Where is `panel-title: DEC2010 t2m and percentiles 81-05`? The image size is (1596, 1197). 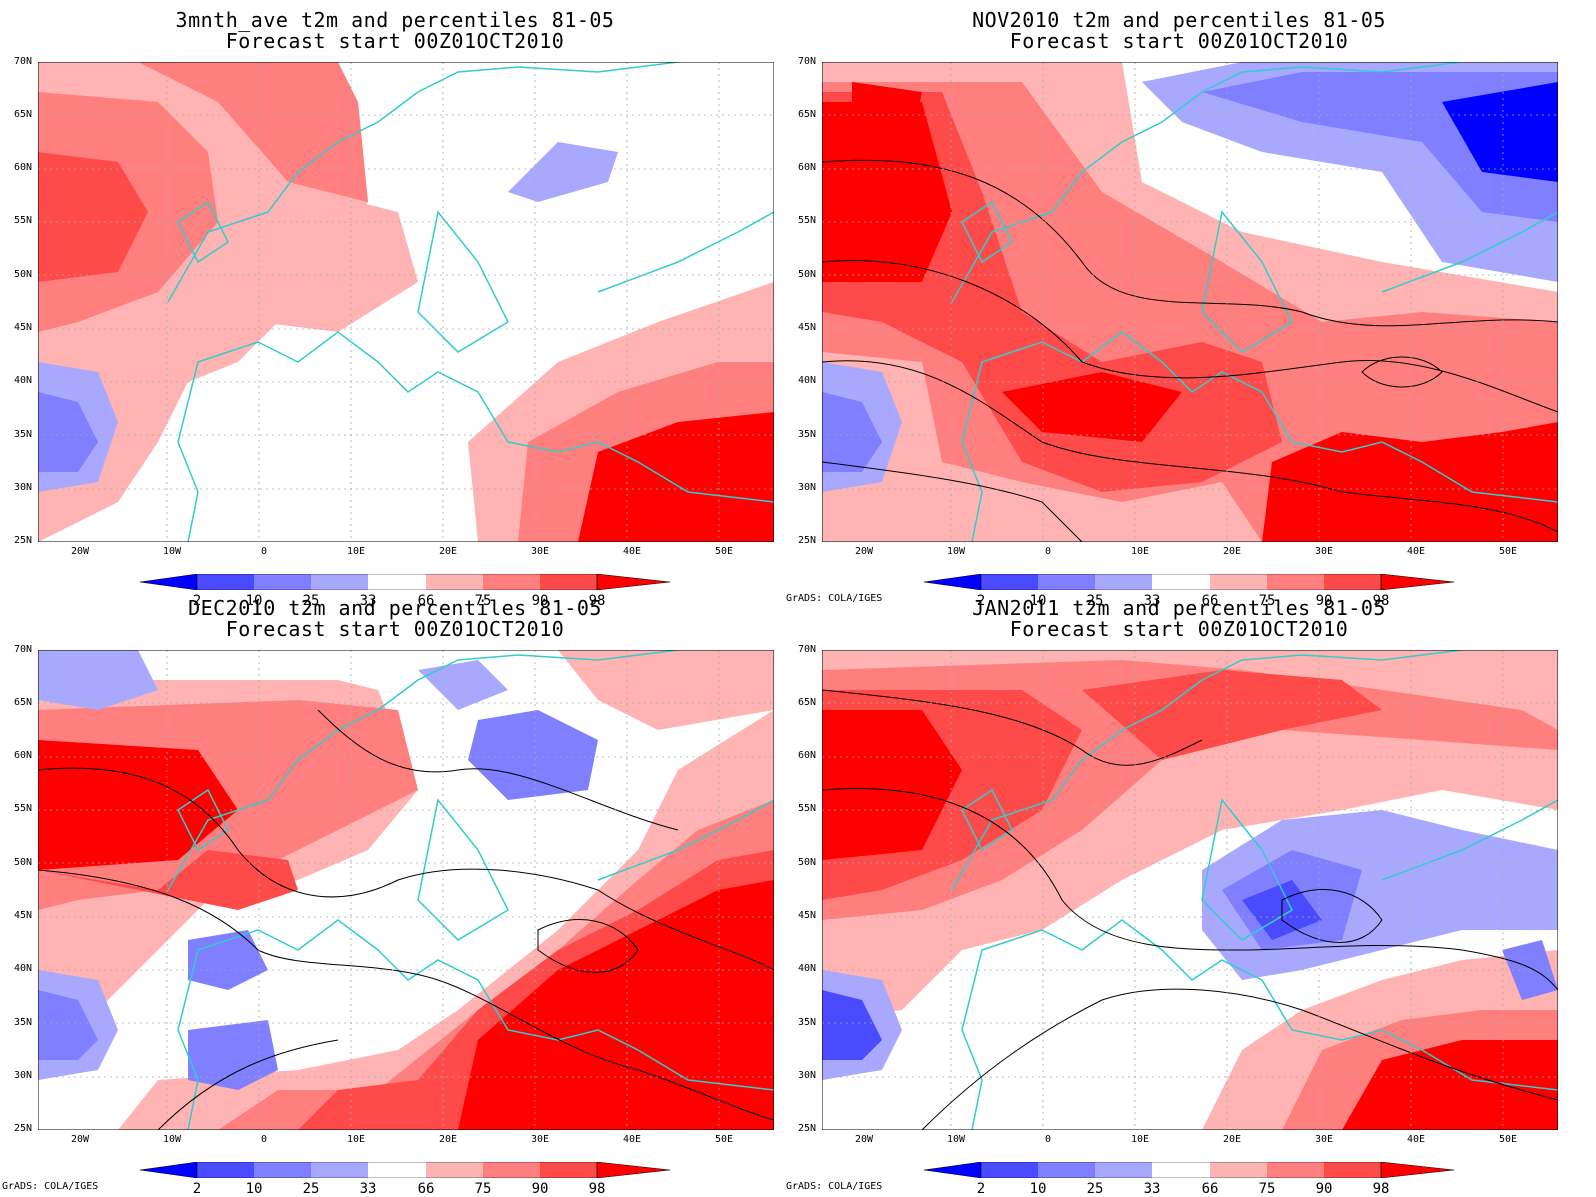 panel-title: DEC2010 t2m and percentiles 81-05 is located at coordinates (395, 608).